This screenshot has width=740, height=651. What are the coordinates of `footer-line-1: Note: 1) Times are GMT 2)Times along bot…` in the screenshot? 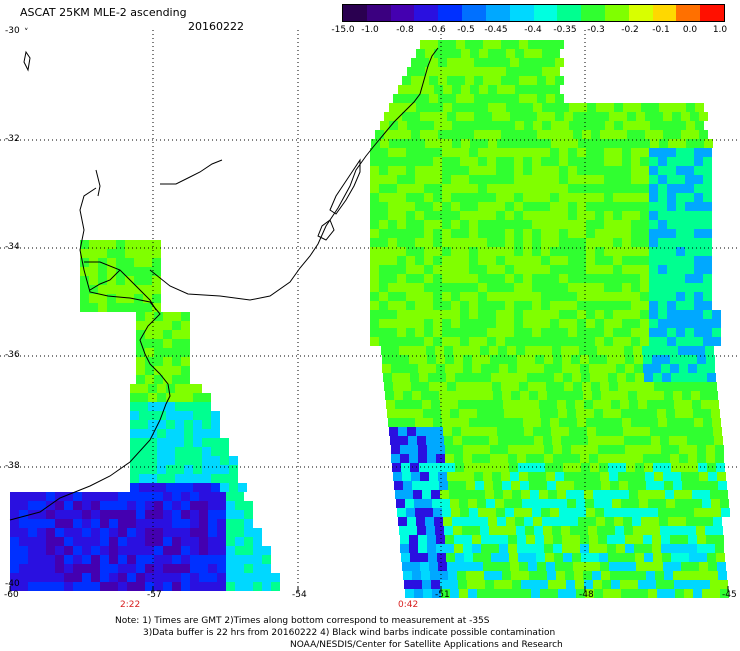 It's located at (302, 621).